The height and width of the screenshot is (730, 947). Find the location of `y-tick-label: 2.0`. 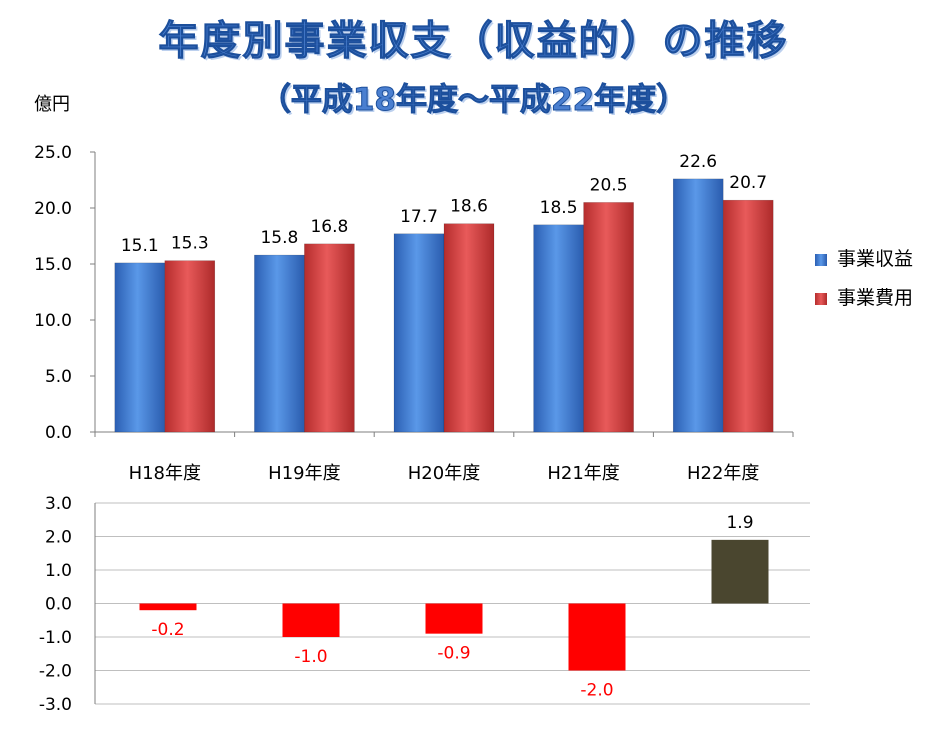

y-tick-label: 2.0 is located at coordinates (58, 538).